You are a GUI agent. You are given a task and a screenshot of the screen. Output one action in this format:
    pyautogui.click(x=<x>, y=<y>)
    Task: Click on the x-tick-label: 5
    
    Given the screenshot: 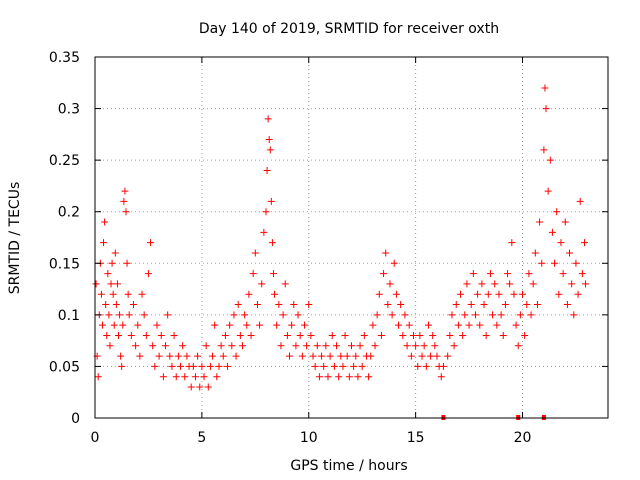 What is the action you would take?
    pyautogui.click(x=201, y=438)
    